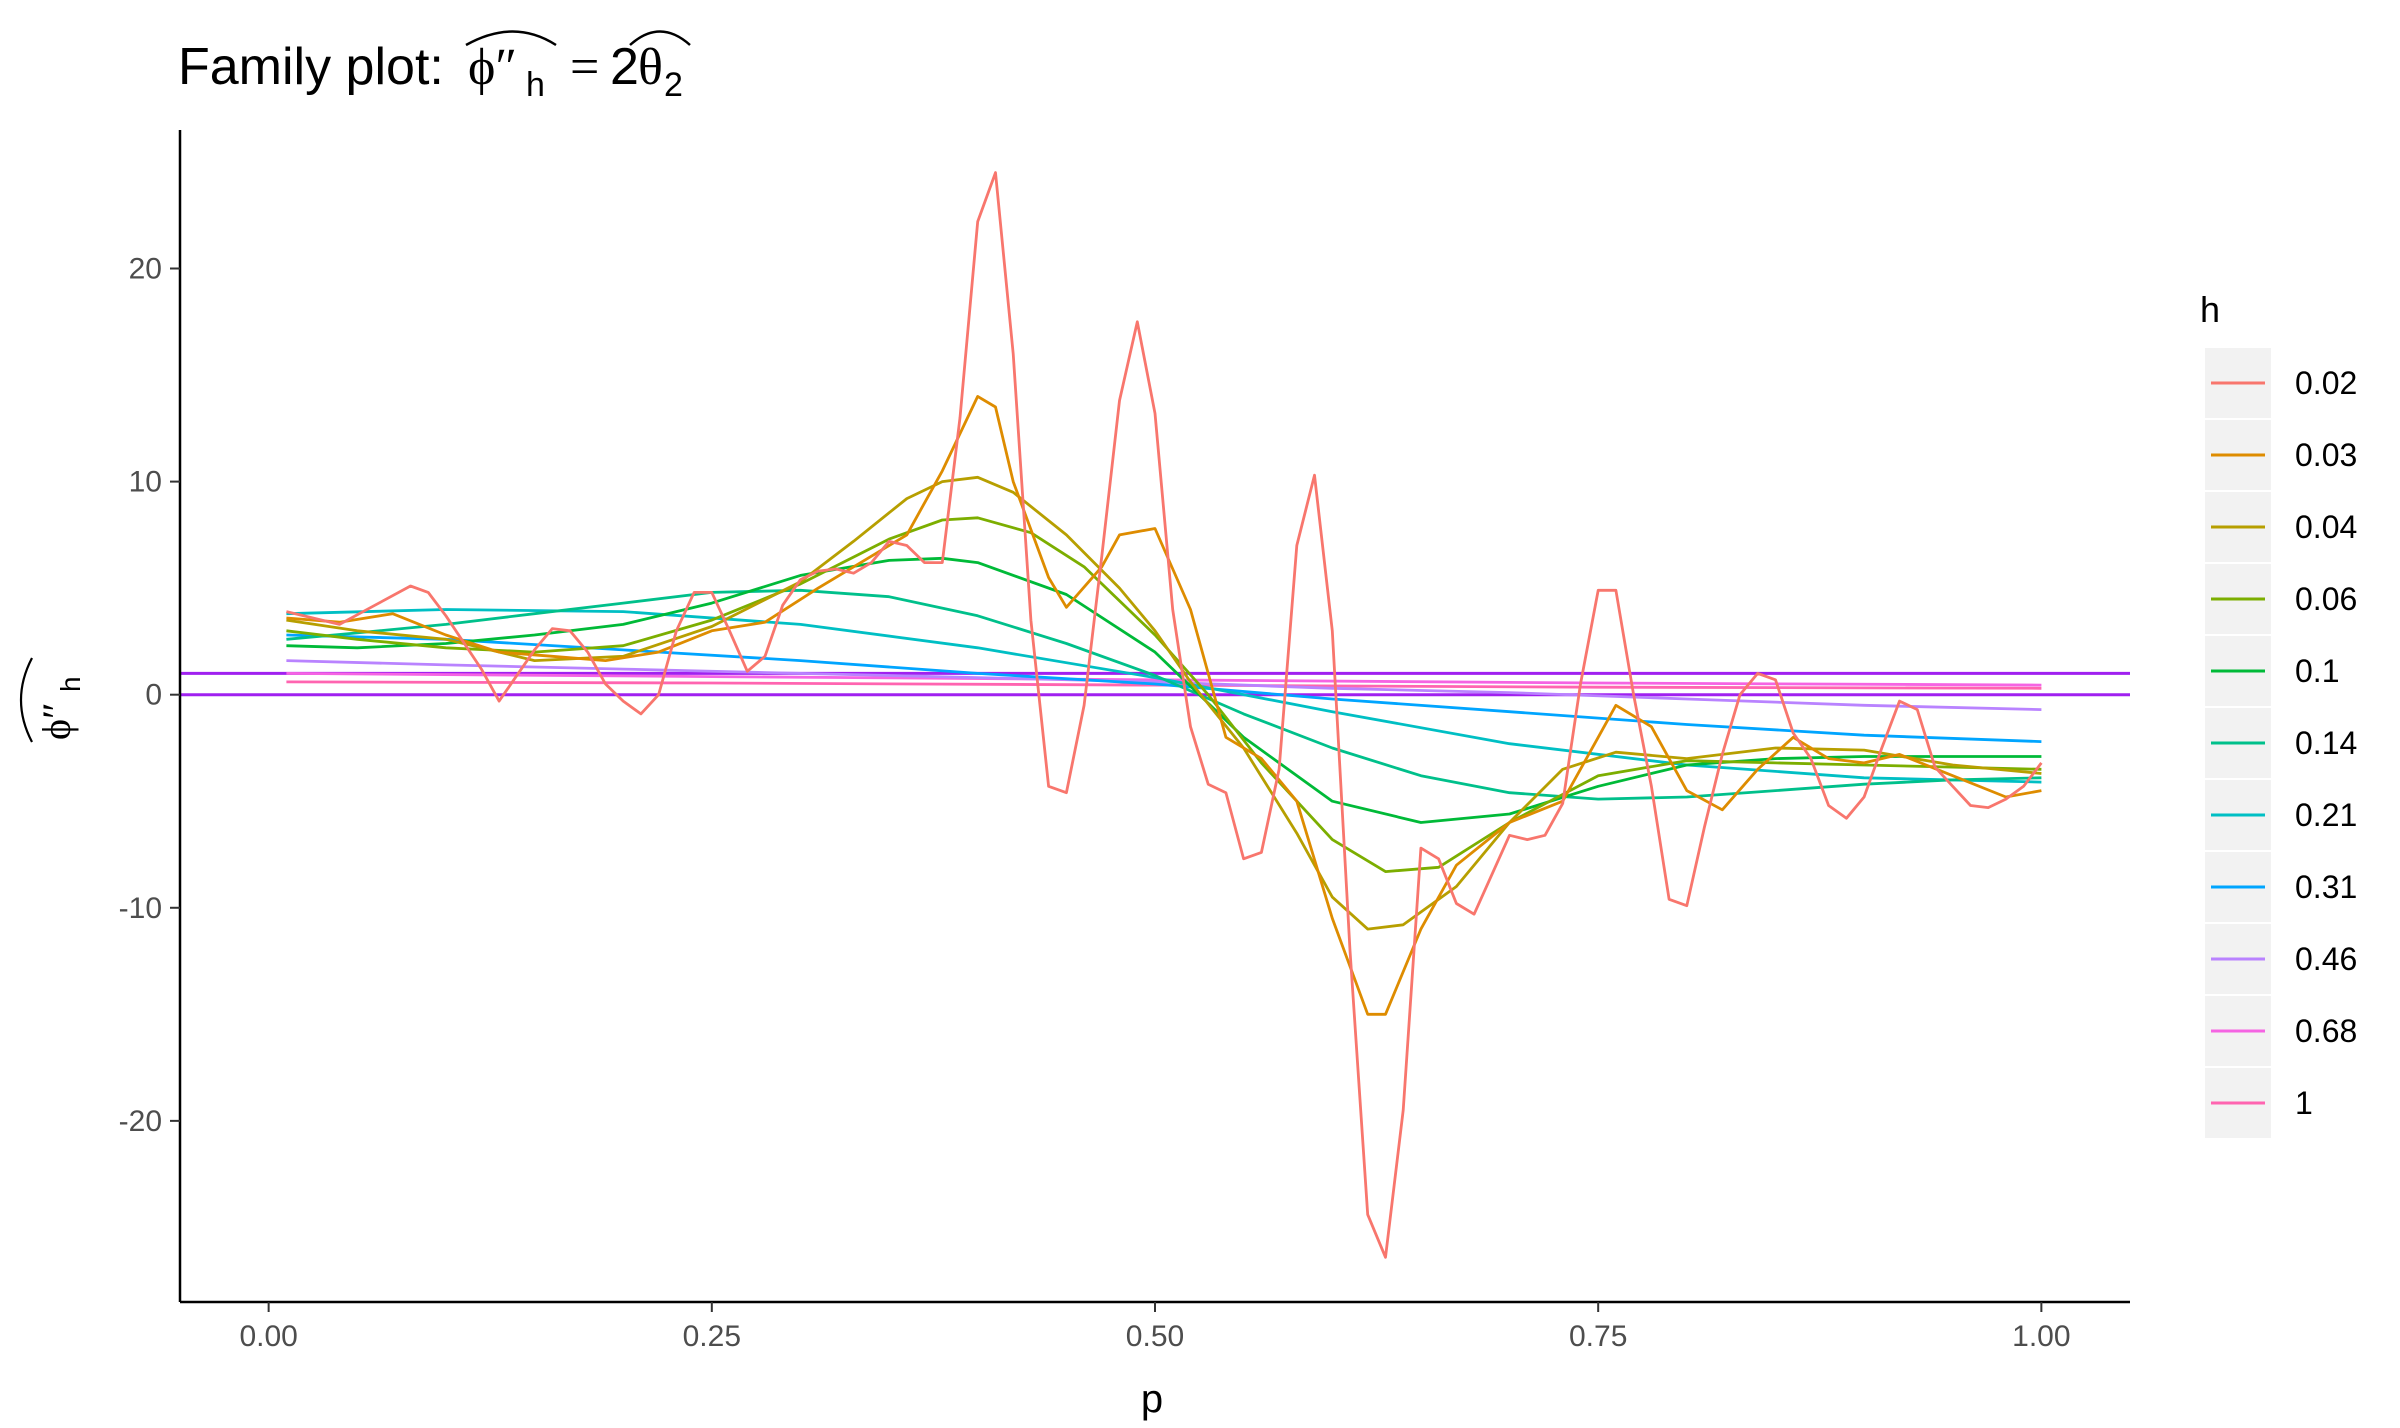  I want to click on x-axis-title: p, so click(1152, 1399).